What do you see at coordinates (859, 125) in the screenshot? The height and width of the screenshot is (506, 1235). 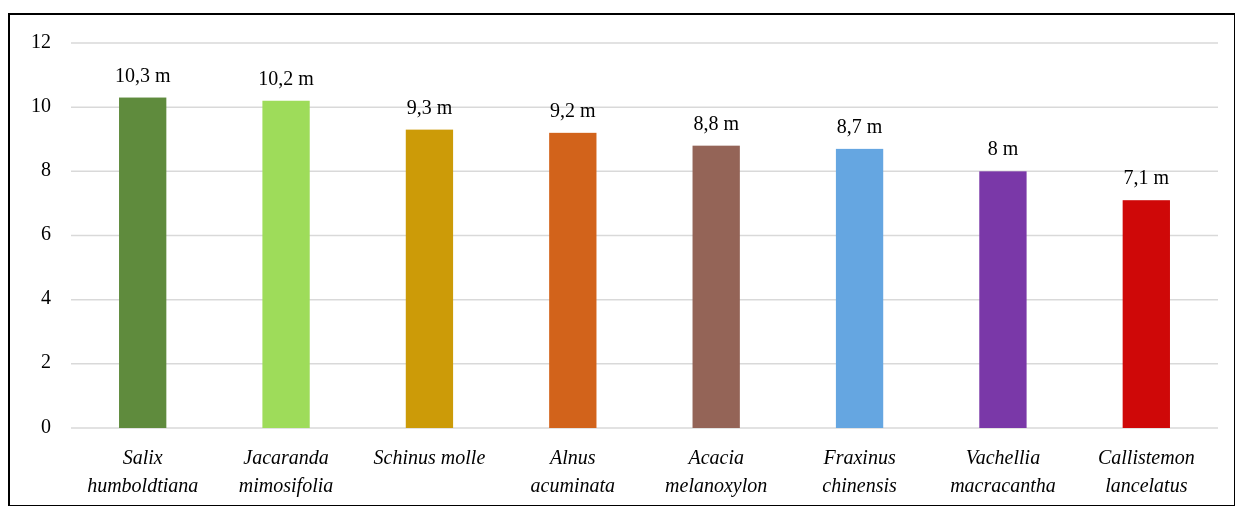 I see `data-label: 8,7 m` at bounding box center [859, 125].